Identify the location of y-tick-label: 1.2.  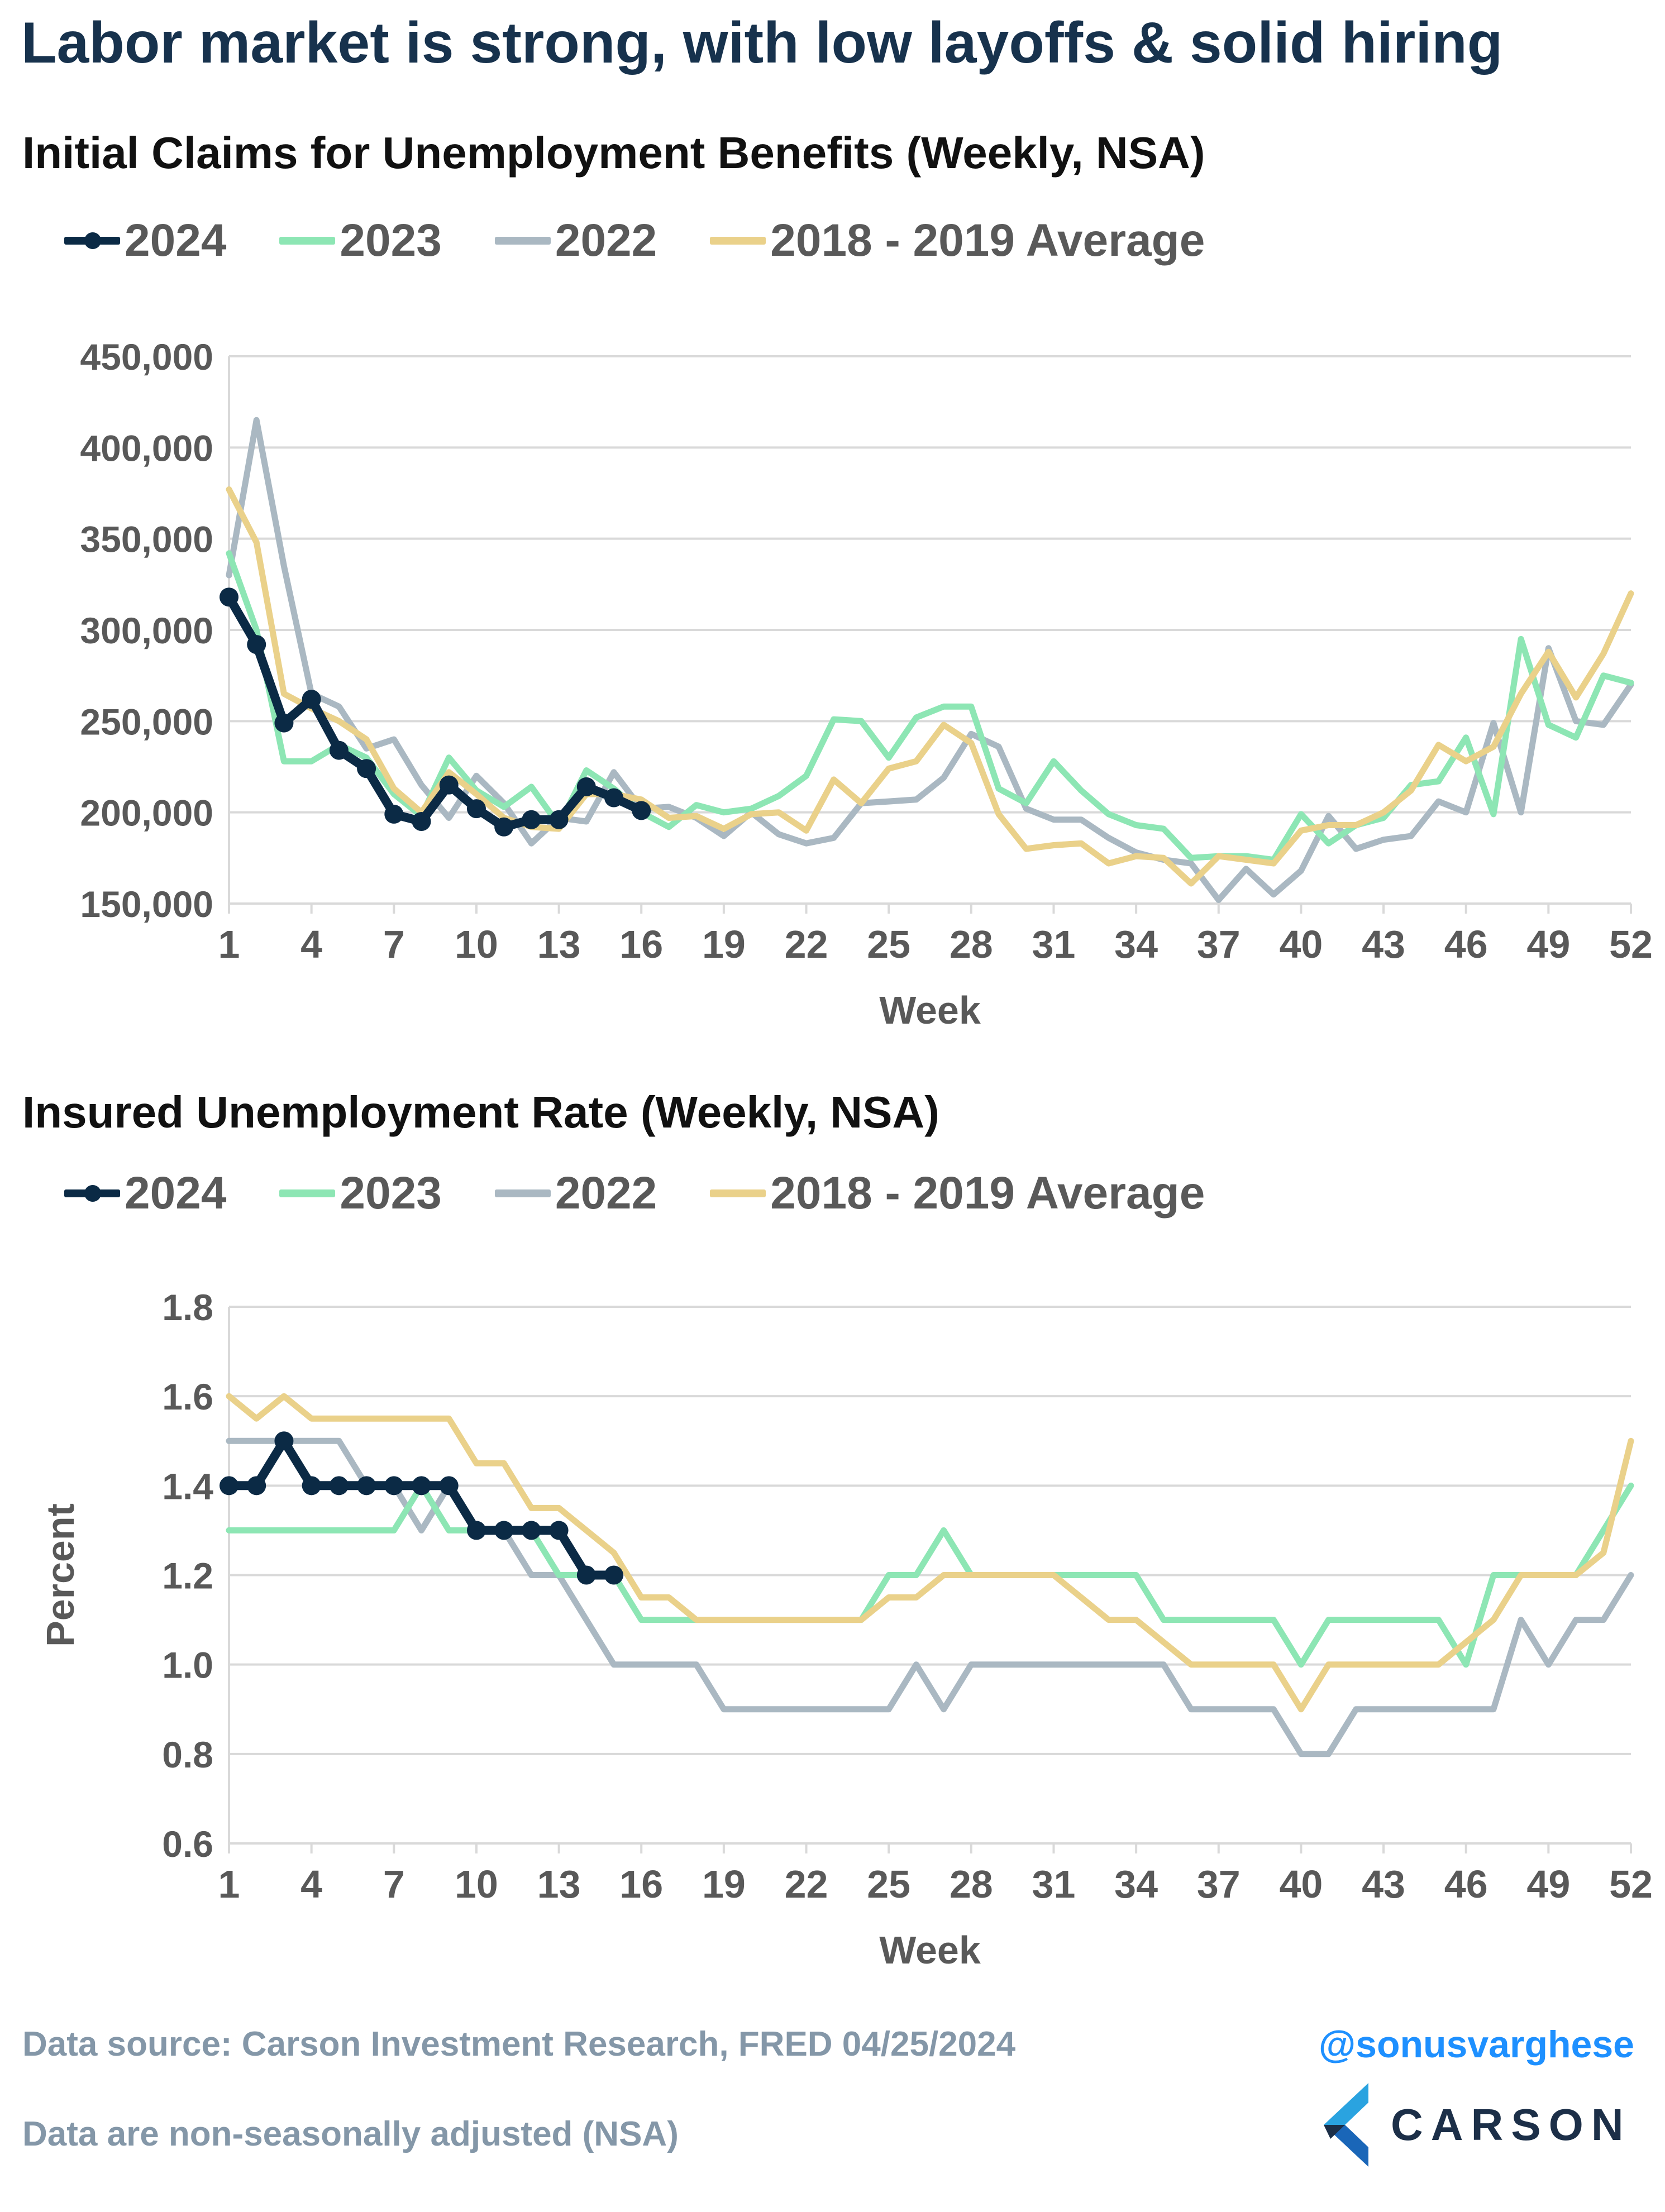
(188, 1576).